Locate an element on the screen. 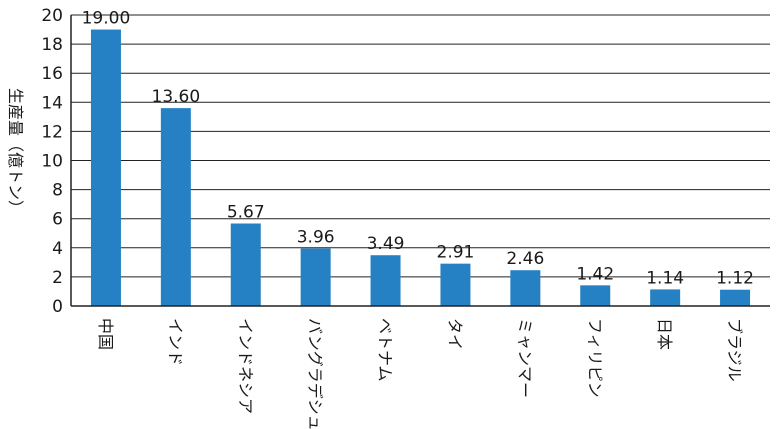 This screenshot has width=777, height=429. data-label: 1.14 is located at coordinates (665, 278).